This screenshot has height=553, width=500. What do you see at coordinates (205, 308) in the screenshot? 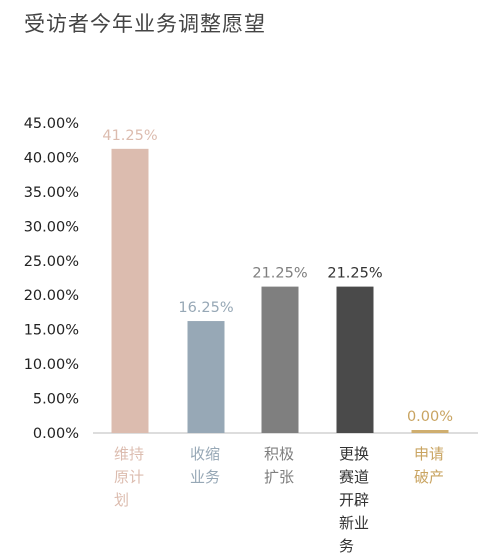
I see `data-label: 16.25%` at bounding box center [205, 308].